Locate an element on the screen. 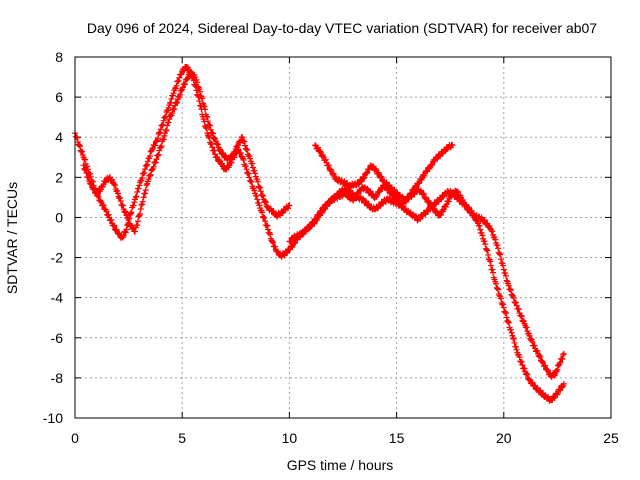  x-tick-label: 20 is located at coordinates (504, 438).